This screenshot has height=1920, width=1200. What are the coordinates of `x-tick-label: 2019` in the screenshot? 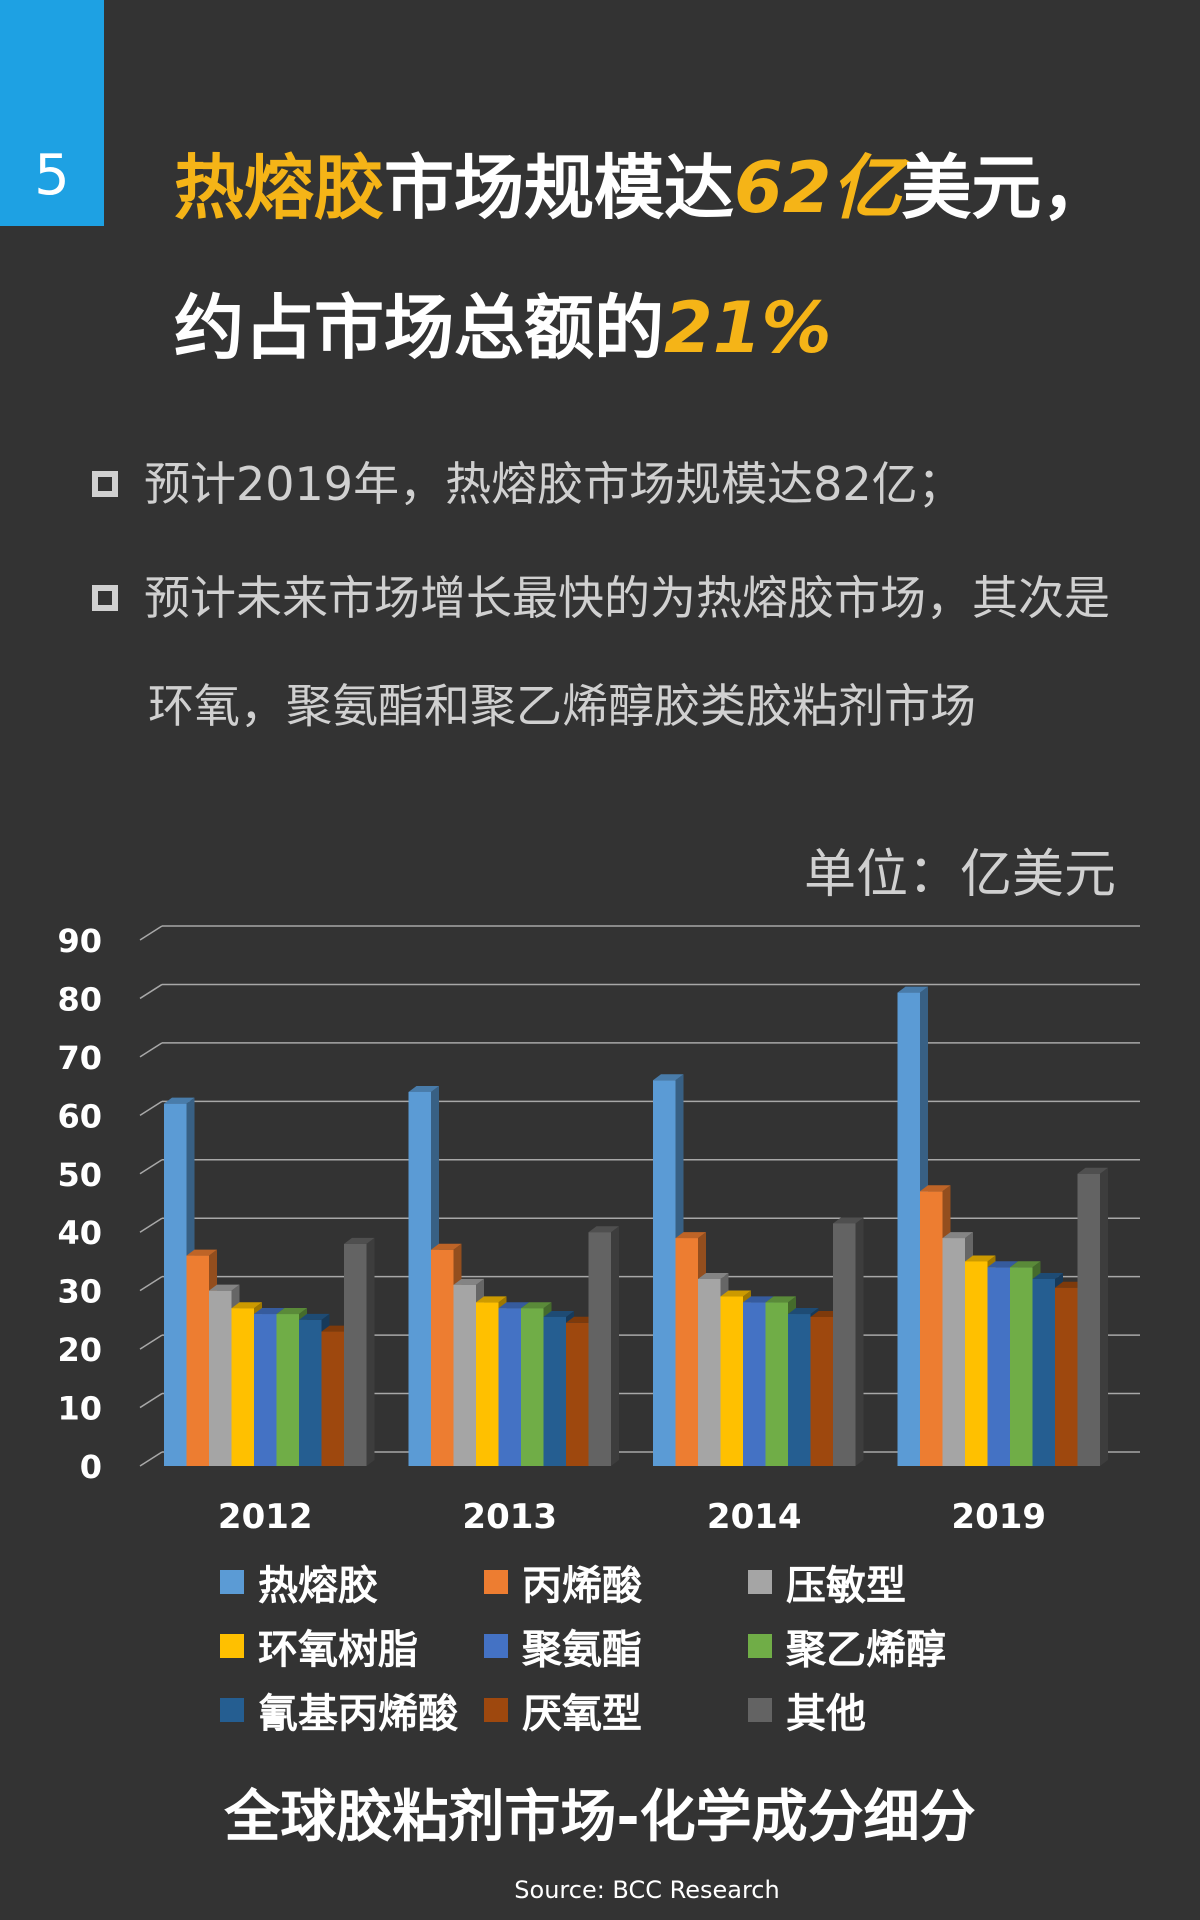 It's located at (998, 1517).